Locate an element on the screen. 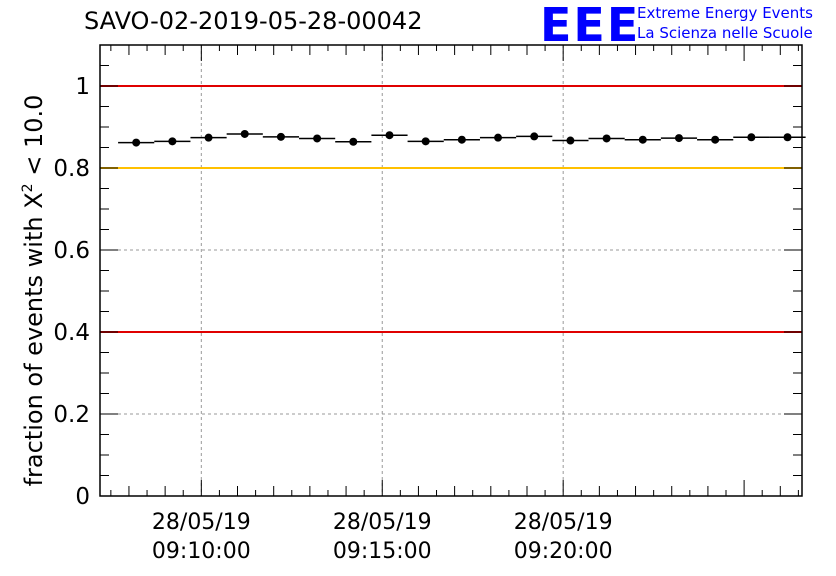  y-tick-label: 0.2 is located at coordinates (71, 415).